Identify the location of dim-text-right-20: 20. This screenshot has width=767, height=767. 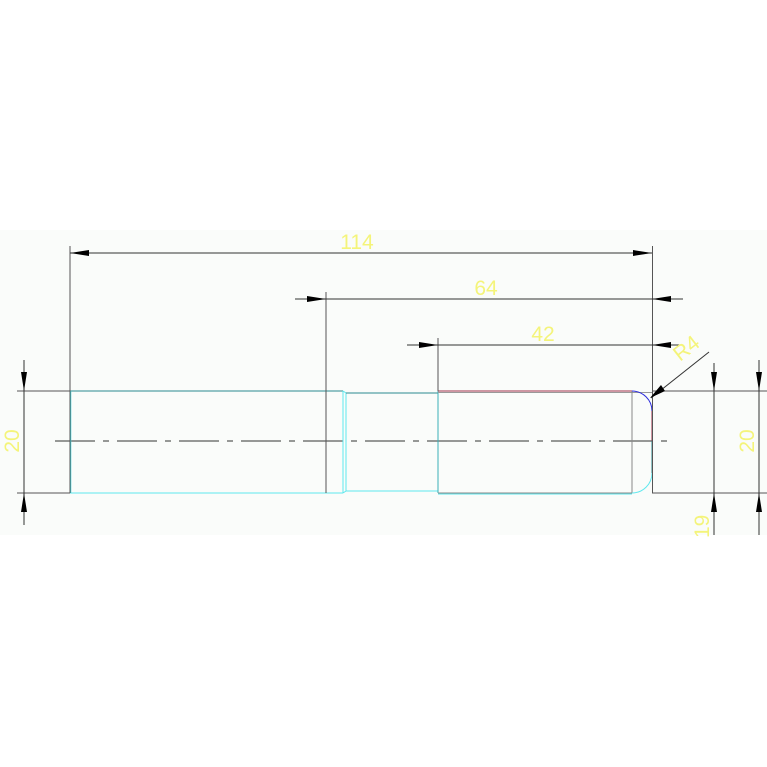
(747, 440).